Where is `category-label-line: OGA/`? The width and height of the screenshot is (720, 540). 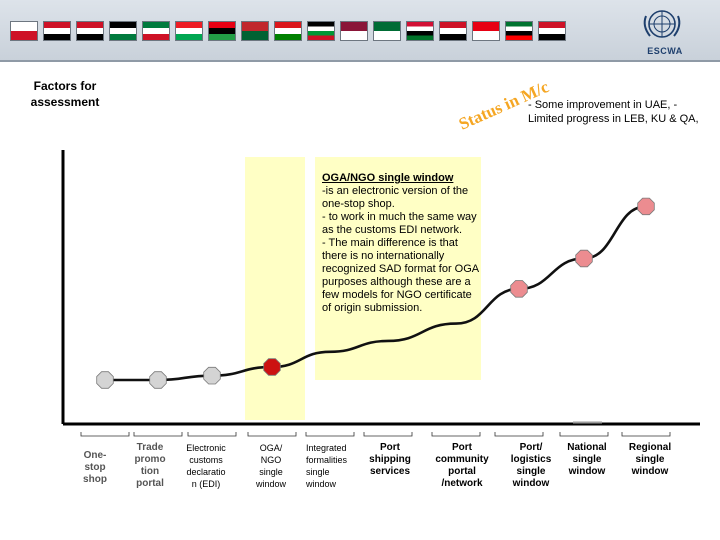
category-label-line: OGA/ is located at coordinates (271, 448).